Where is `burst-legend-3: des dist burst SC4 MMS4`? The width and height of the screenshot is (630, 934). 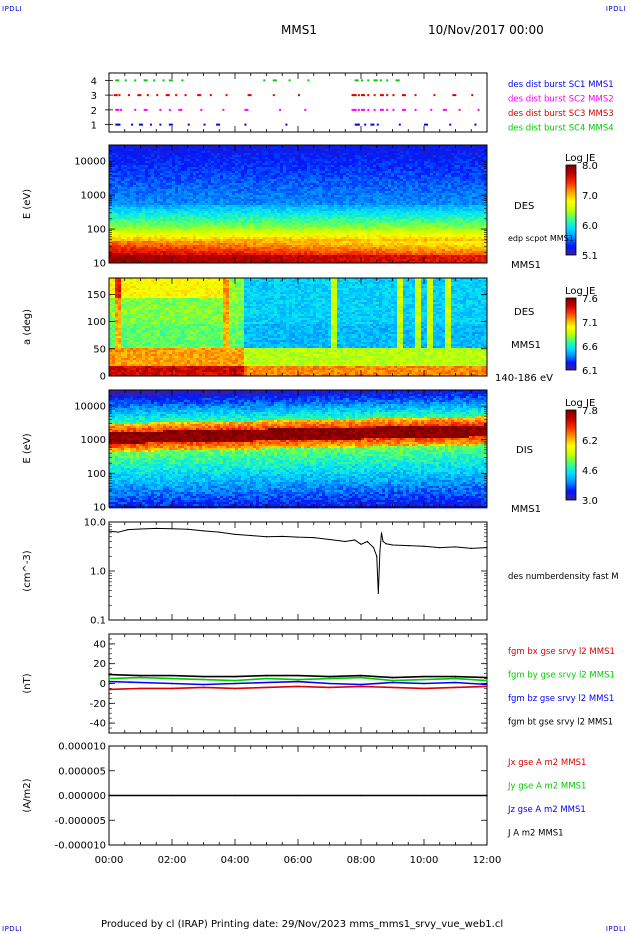 burst-legend-3: des dist burst SC4 MMS4 is located at coordinates (561, 129).